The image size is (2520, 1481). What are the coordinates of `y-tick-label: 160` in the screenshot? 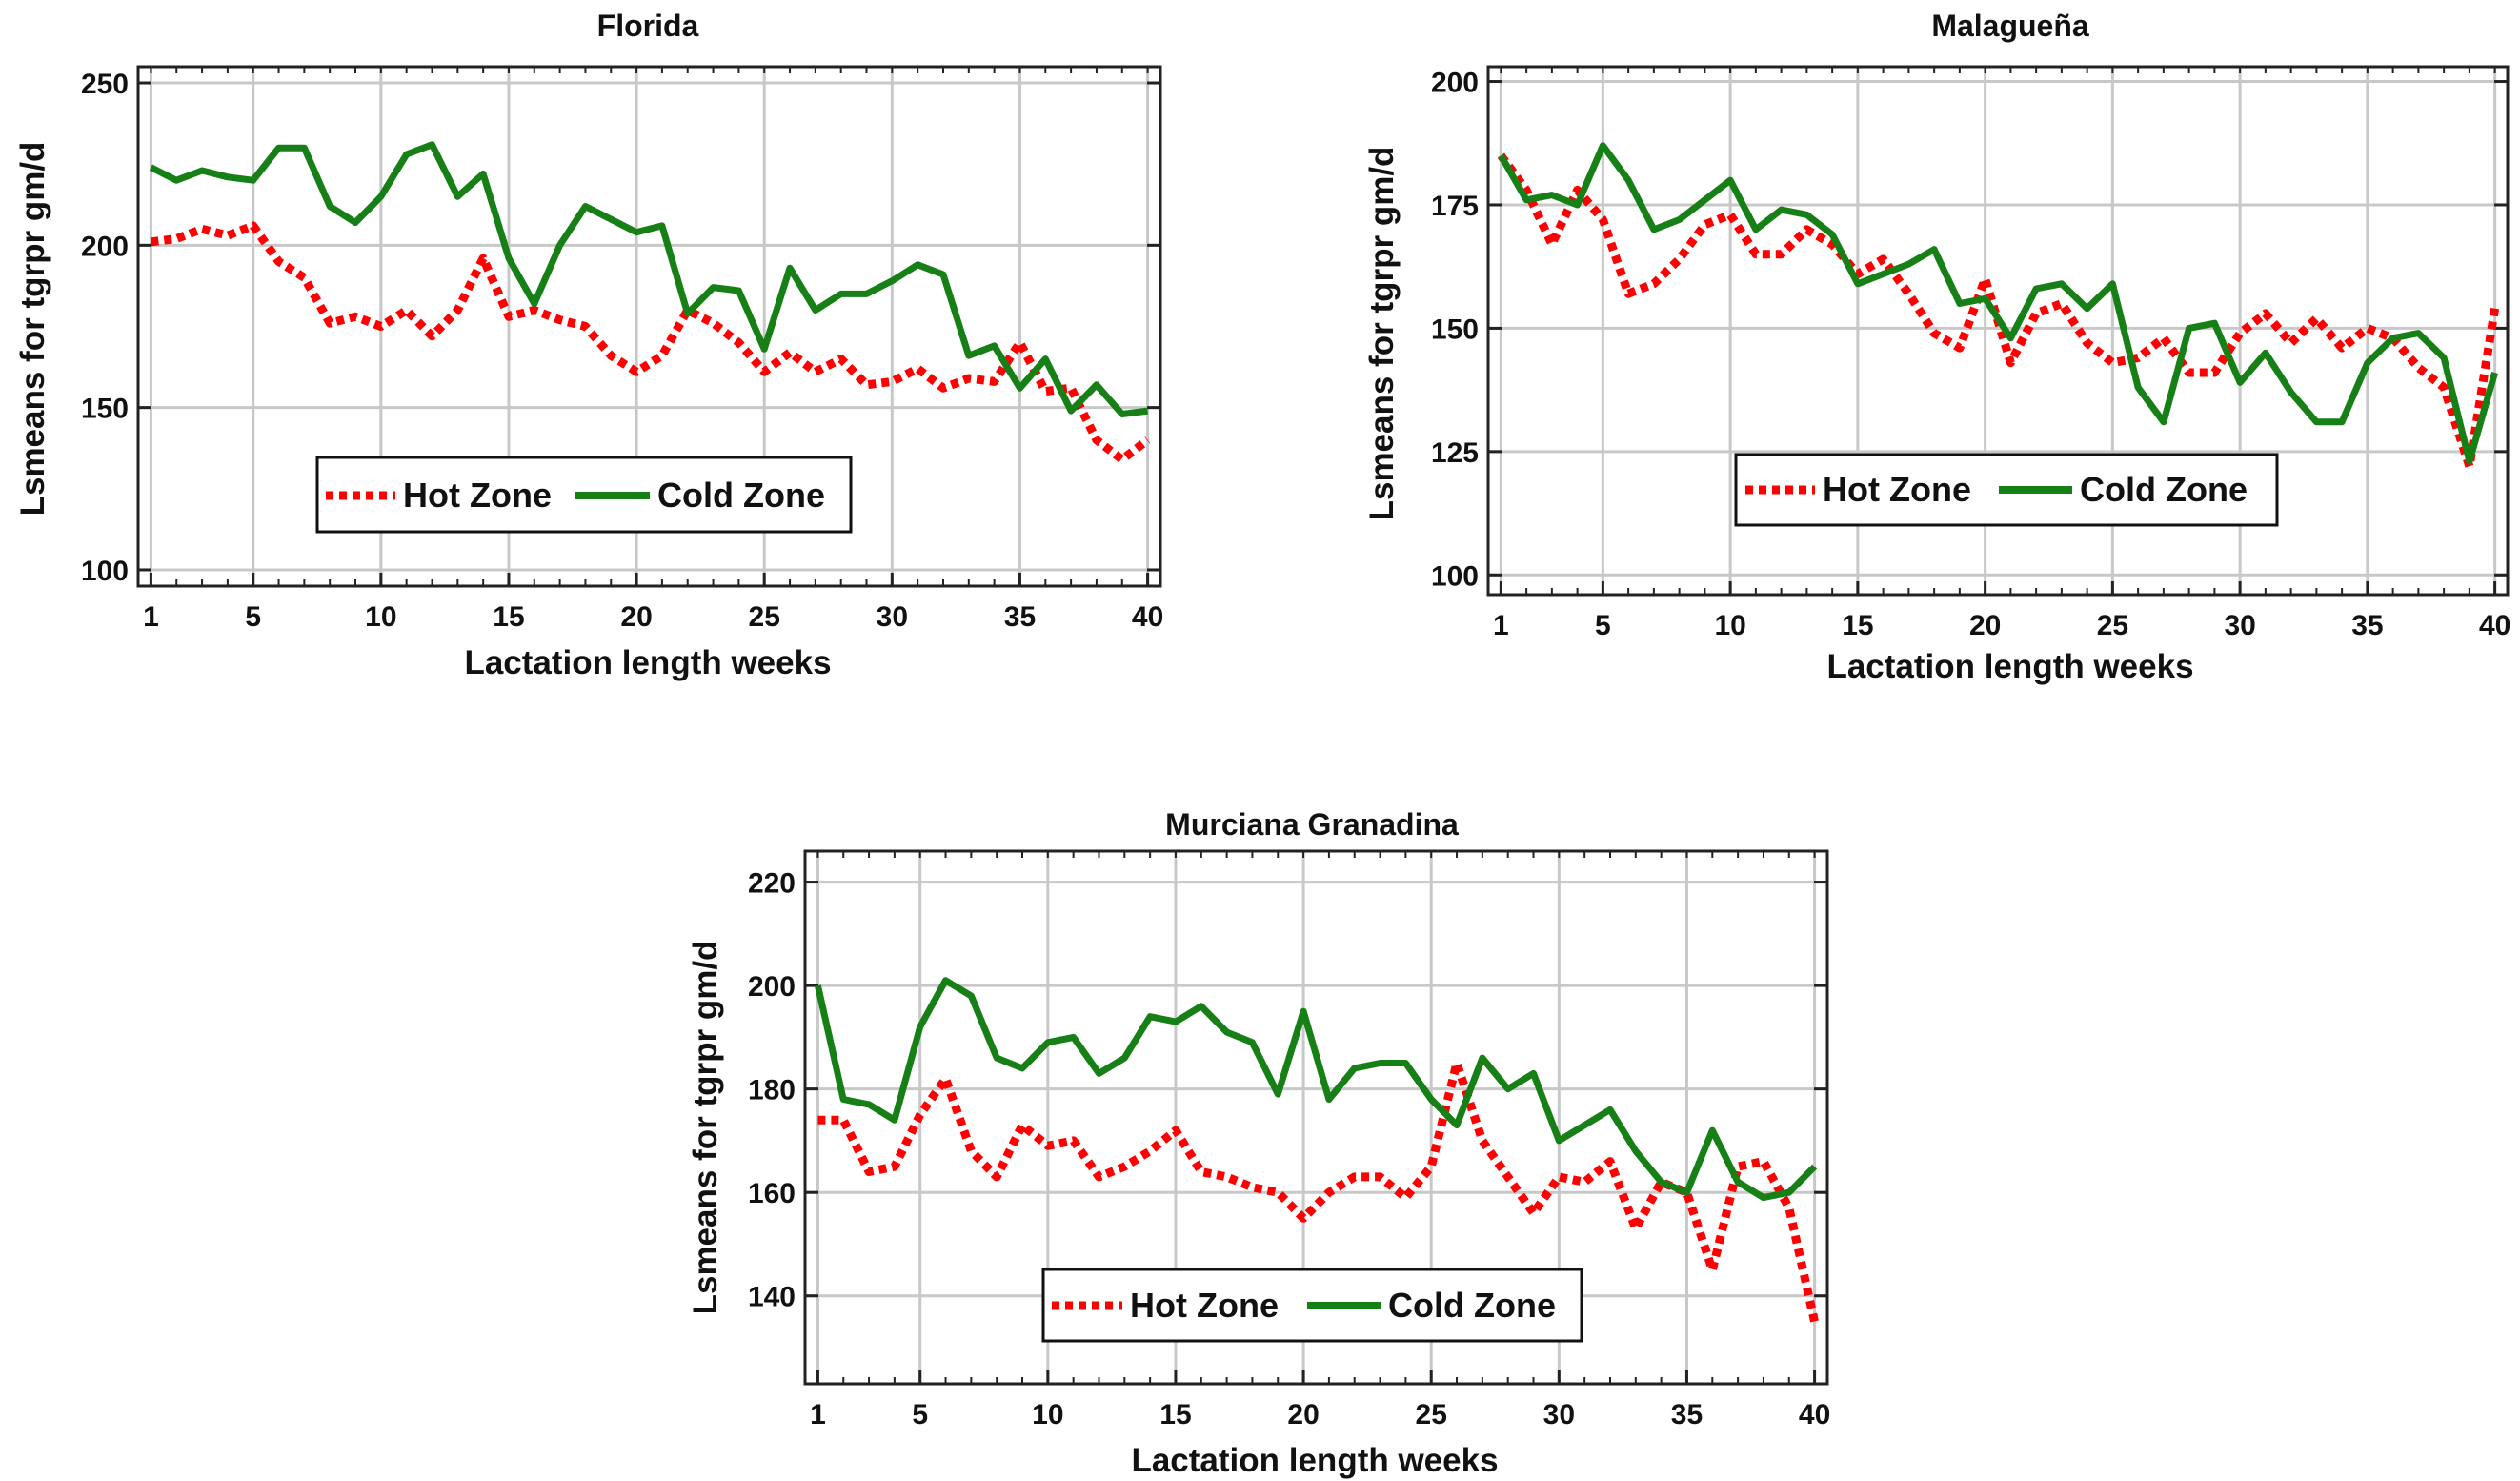 It's located at (772, 1193).